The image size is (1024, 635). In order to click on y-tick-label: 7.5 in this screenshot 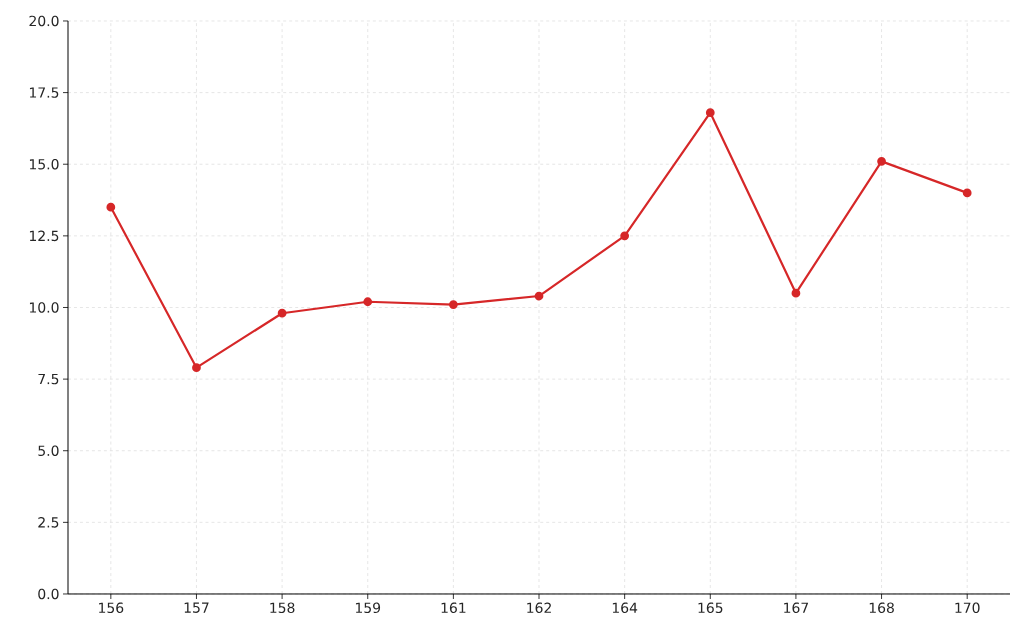, I will do `click(48, 379)`.